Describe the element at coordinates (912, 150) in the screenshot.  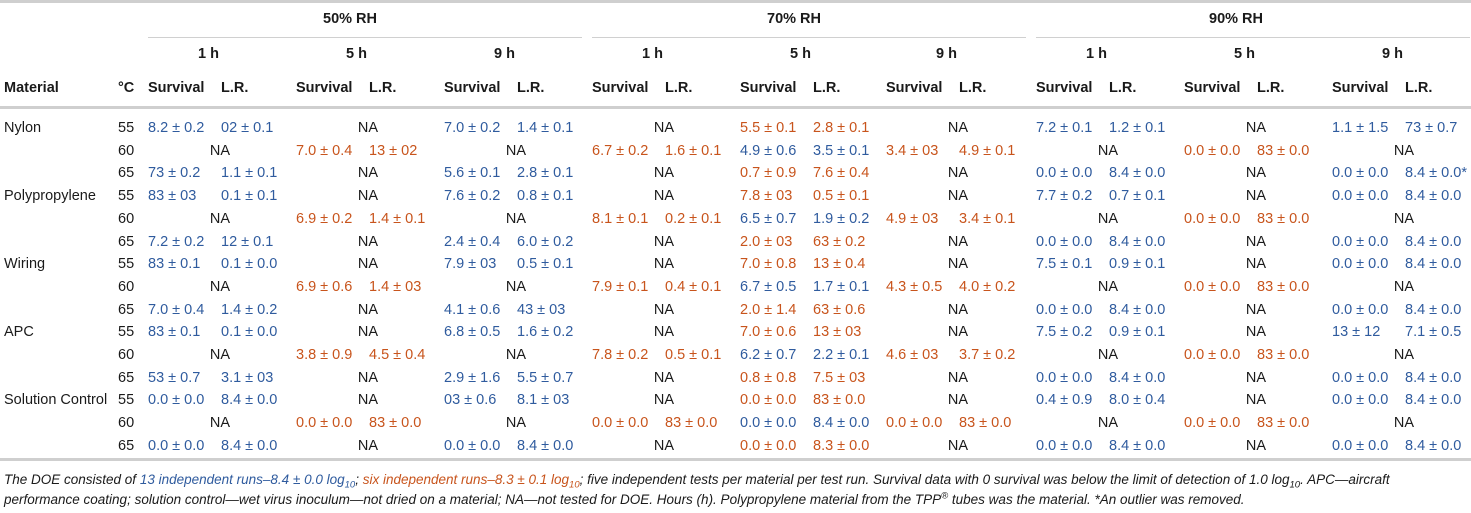
I see `survival-value: 3.4 ± 03` at that location.